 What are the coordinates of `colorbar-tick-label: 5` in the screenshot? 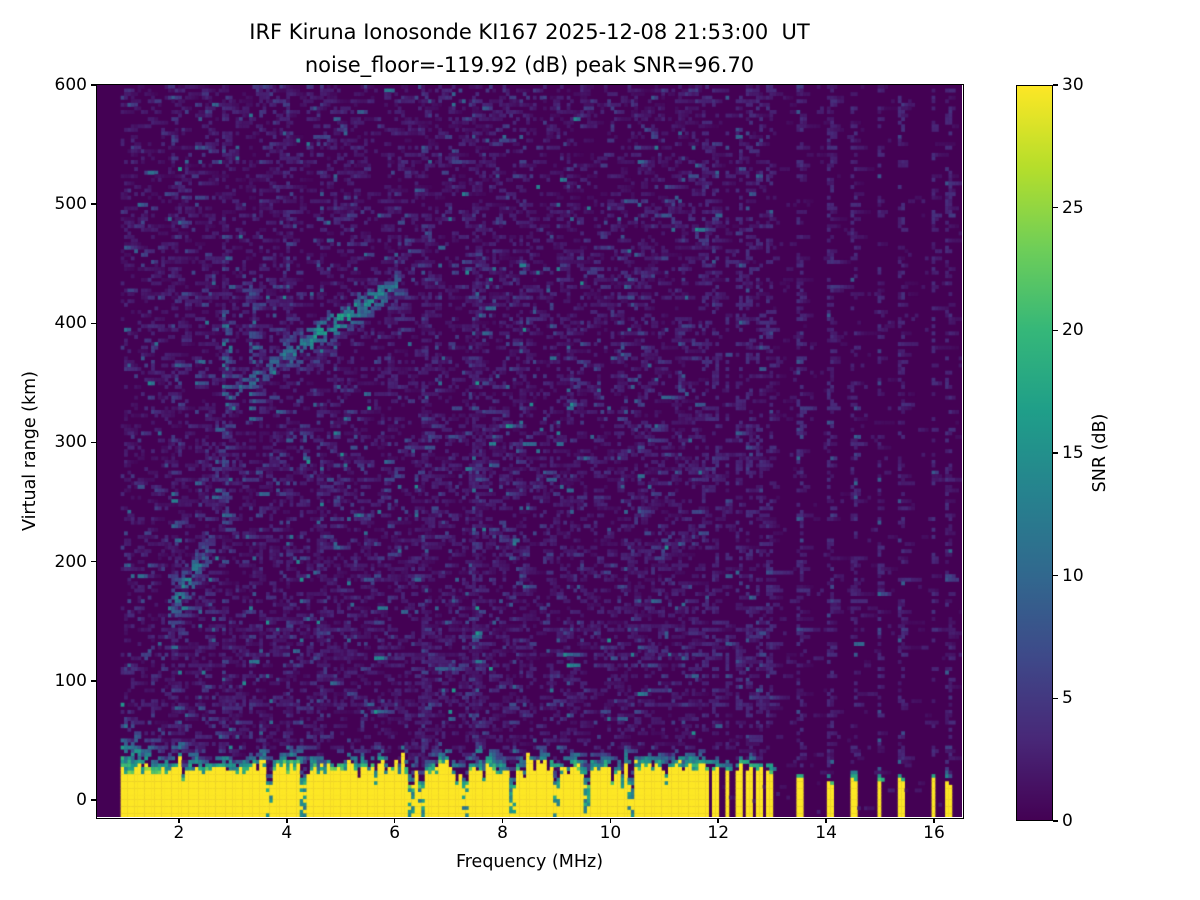 It's located at (1067, 698).